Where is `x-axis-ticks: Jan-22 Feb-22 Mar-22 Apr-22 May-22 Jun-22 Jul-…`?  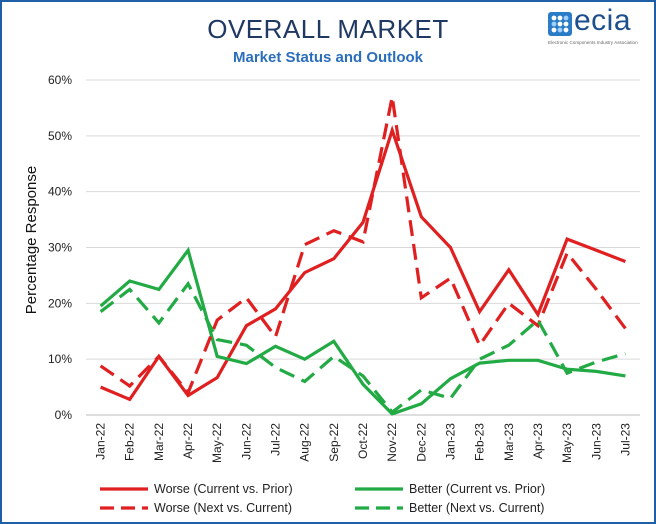 x-axis-ticks: Jan-22 Feb-22 Mar-22 Apr-22 May-22 Jun-22 Jul-… is located at coordinates (363, 443).